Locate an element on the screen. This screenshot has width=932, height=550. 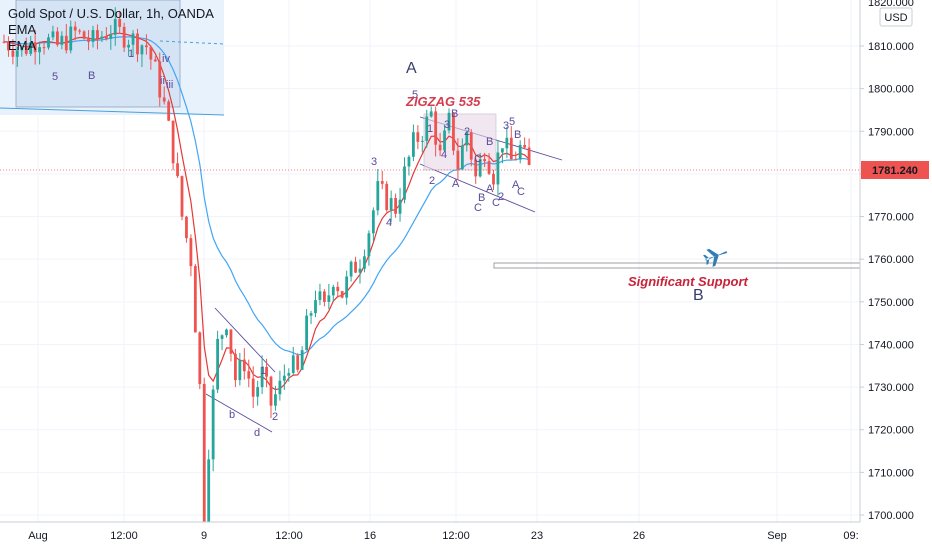
wave-label: b is located at coordinates (232, 415).